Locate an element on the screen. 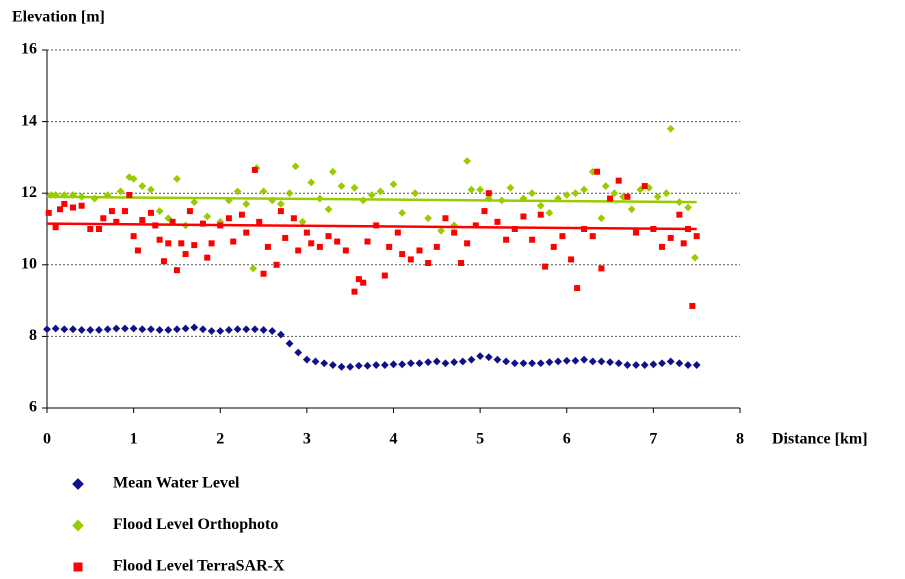 The width and height of the screenshot is (905, 579). legend-label: Flood Level Orthophoto is located at coordinates (195, 524).